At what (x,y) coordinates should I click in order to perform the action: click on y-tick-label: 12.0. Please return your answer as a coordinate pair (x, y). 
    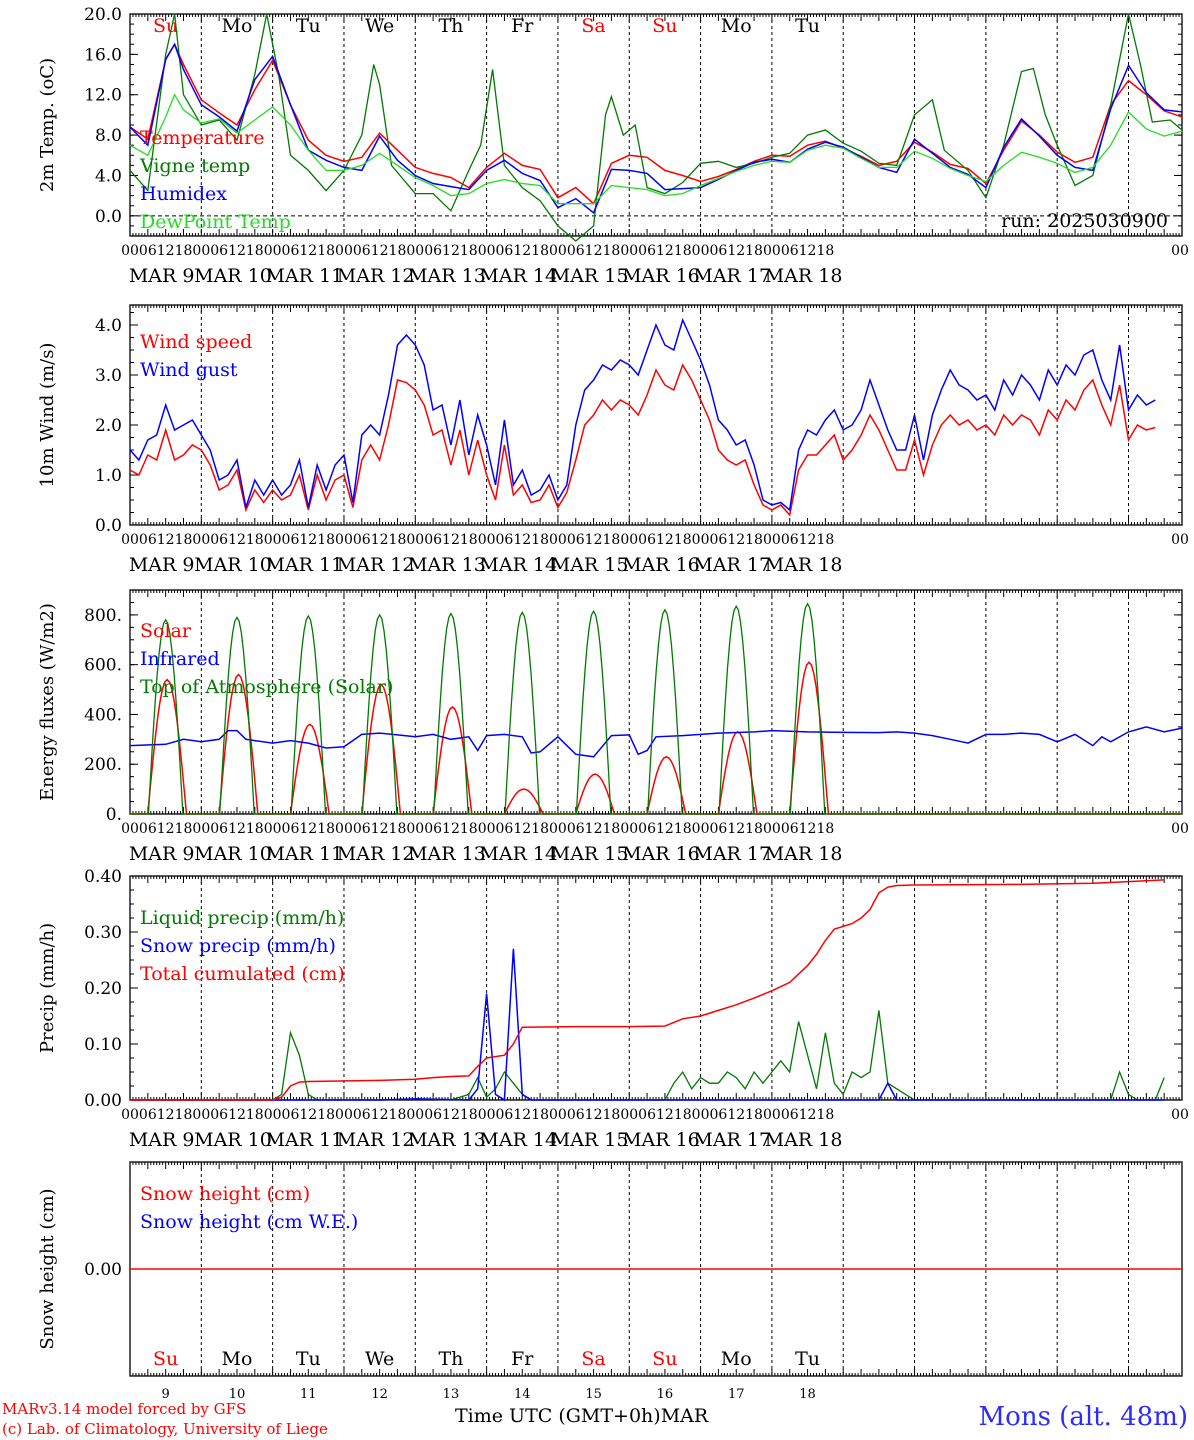
    Looking at the image, I should click on (103, 96).